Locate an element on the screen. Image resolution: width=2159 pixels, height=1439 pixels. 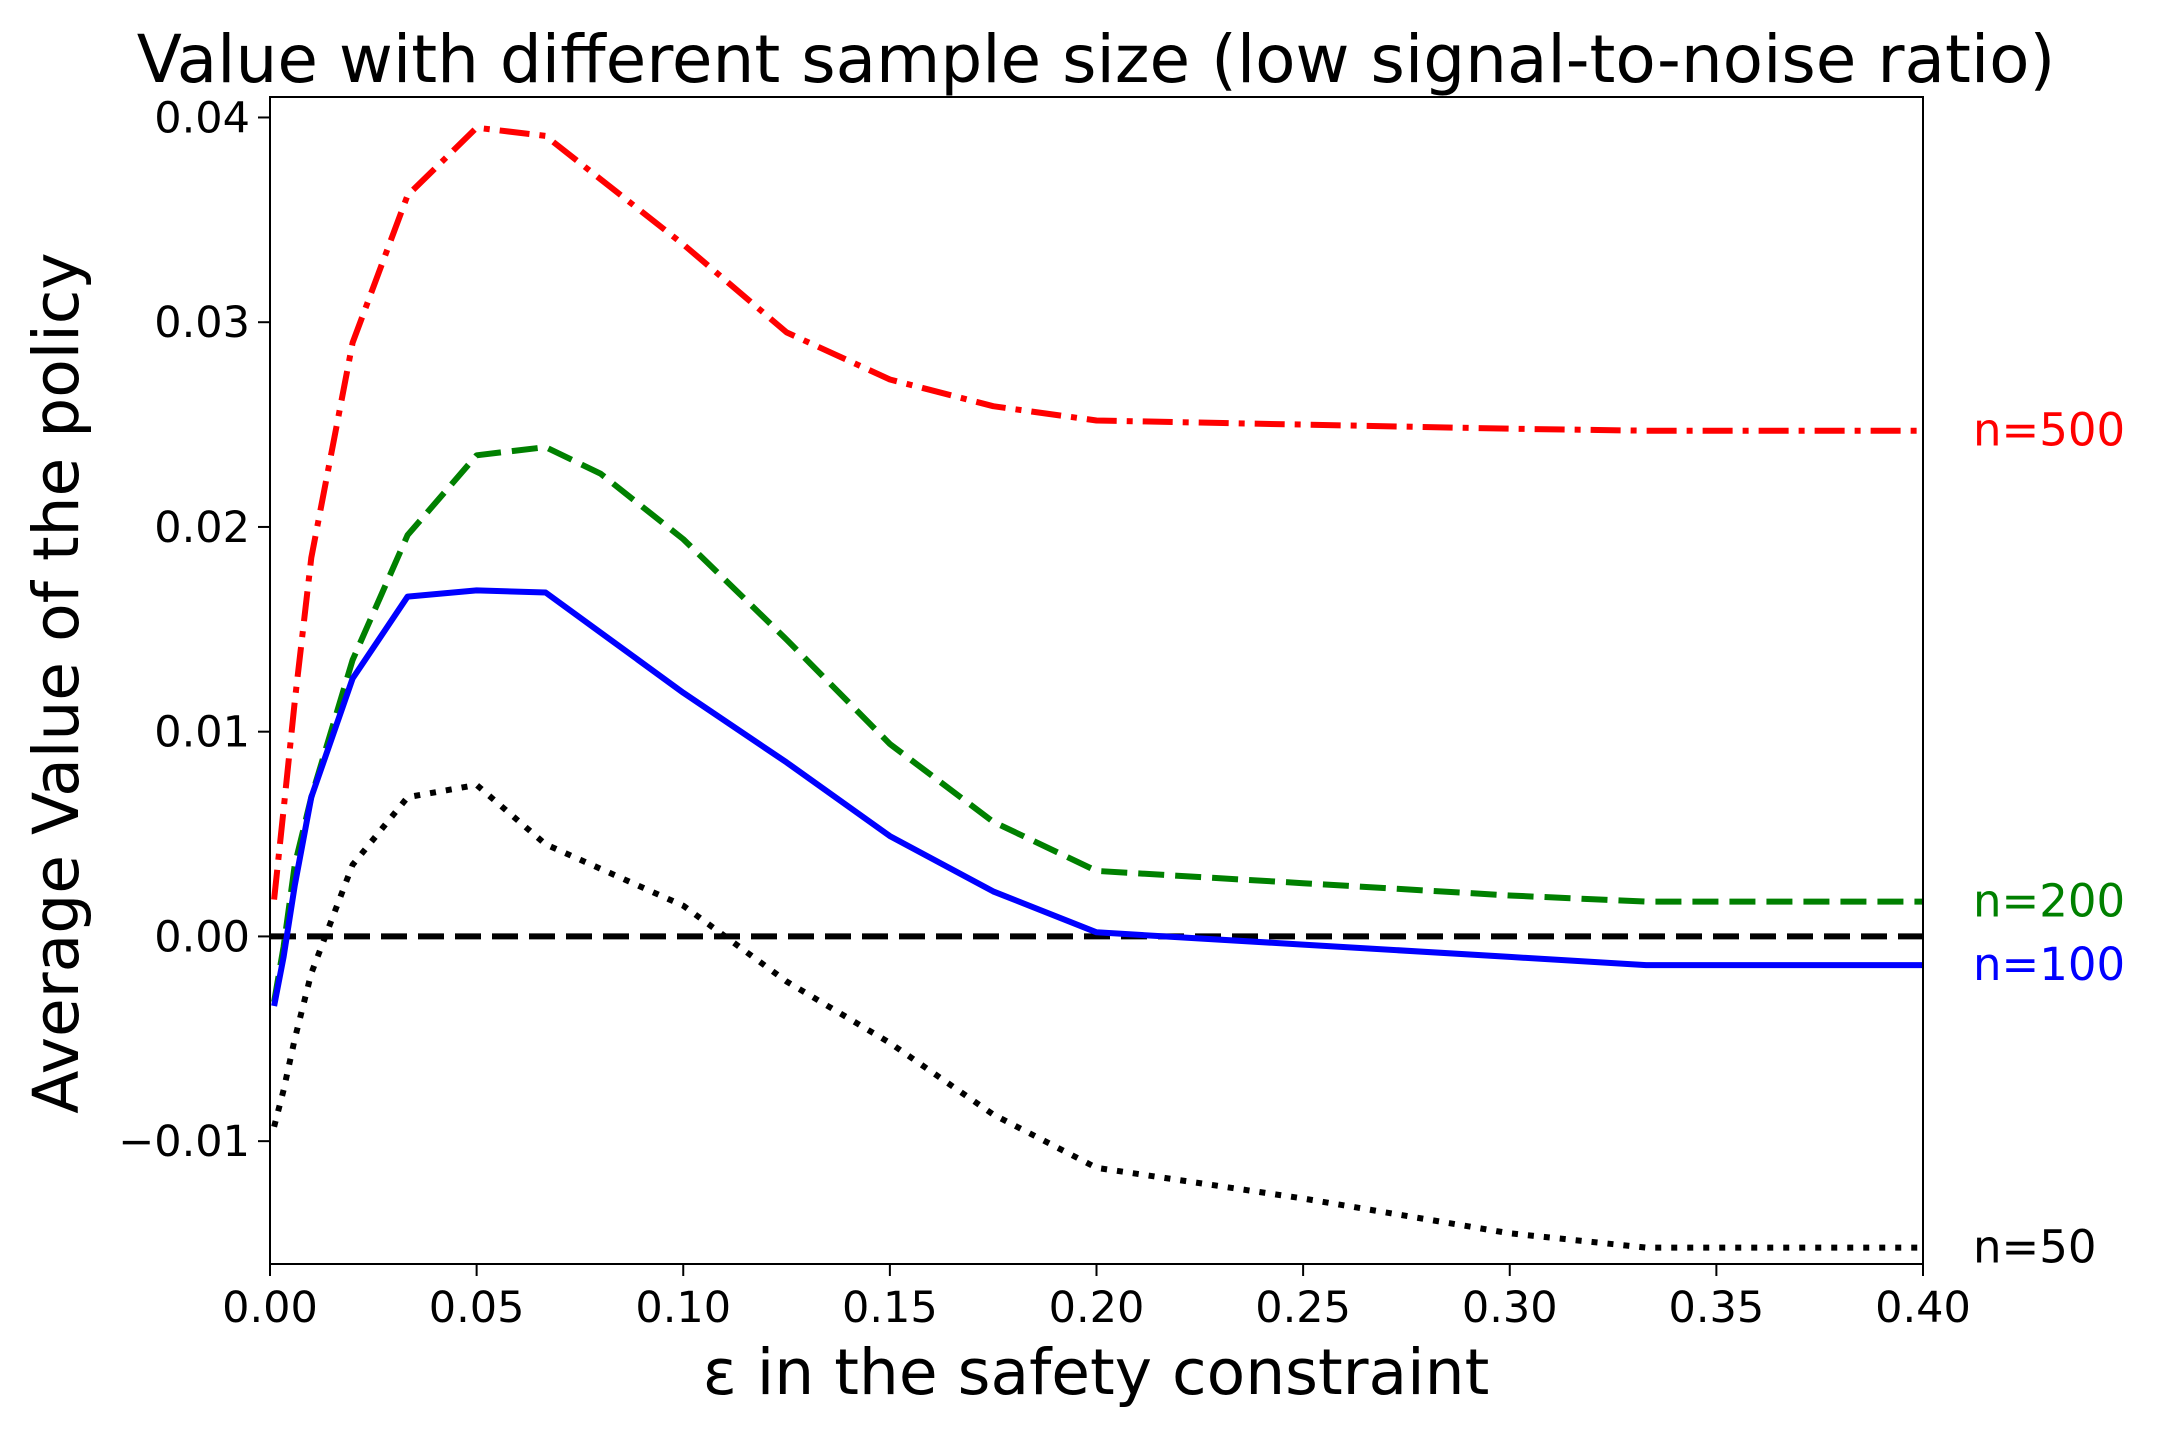
series-label-n50: n=50 is located at coordinates (2035, 1247).